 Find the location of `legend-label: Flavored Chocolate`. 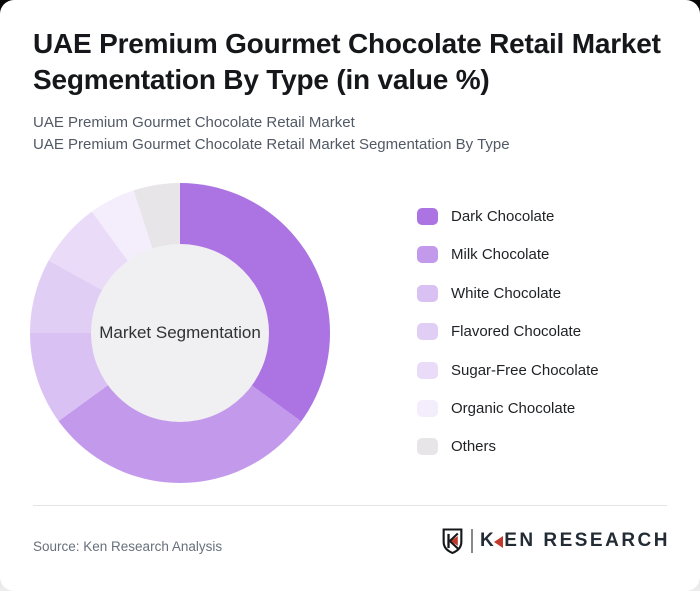

legend-label: Flavored Chocolate is located at coordinates (516, 332).